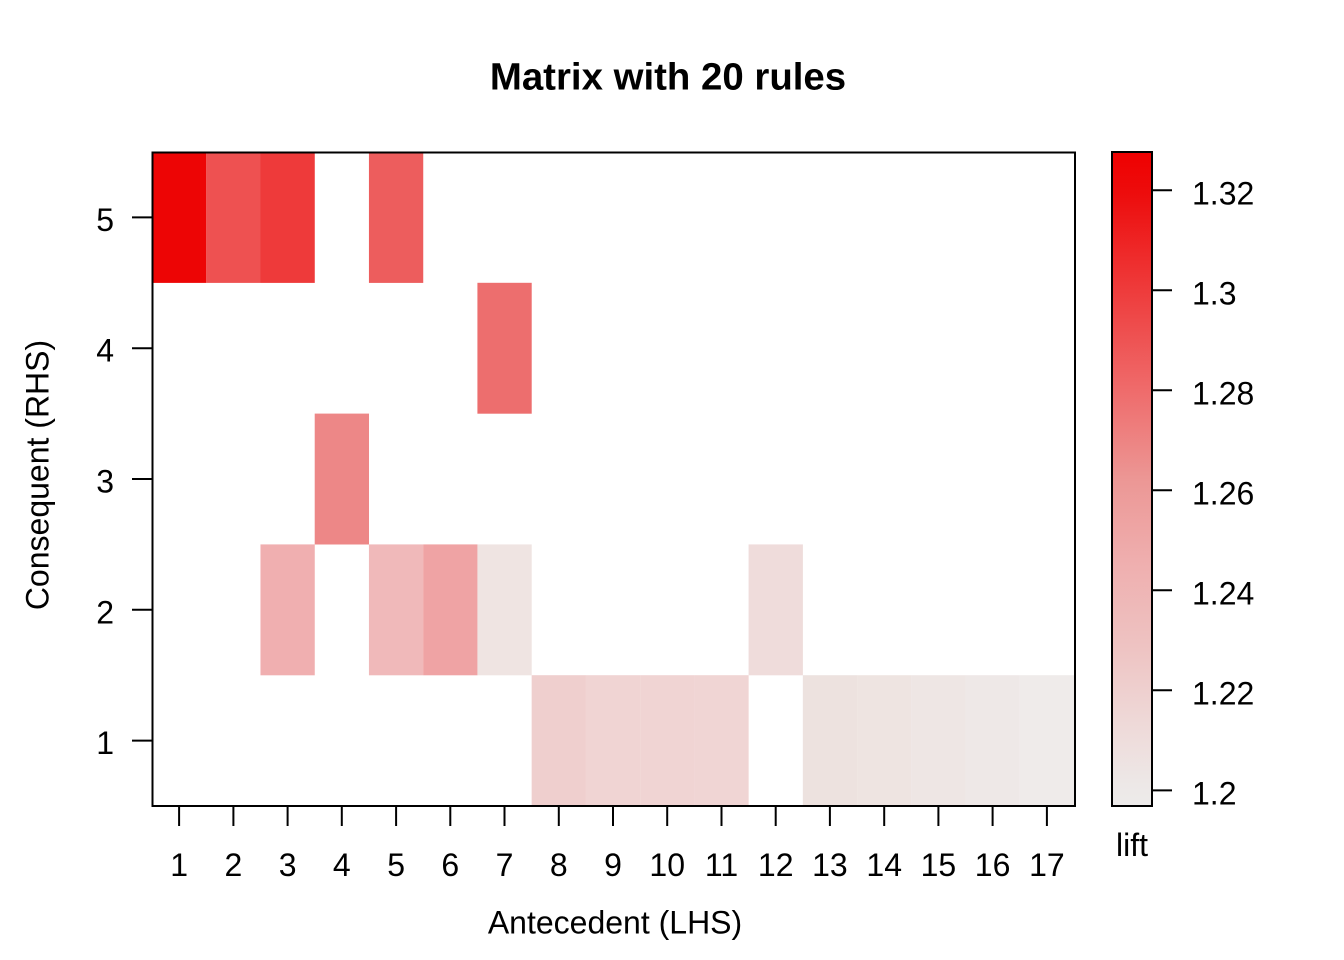  What do you see at coordinates (830, 865) in the screenshot?
I see `svg-text: 13` at bounding box center [830, 865].